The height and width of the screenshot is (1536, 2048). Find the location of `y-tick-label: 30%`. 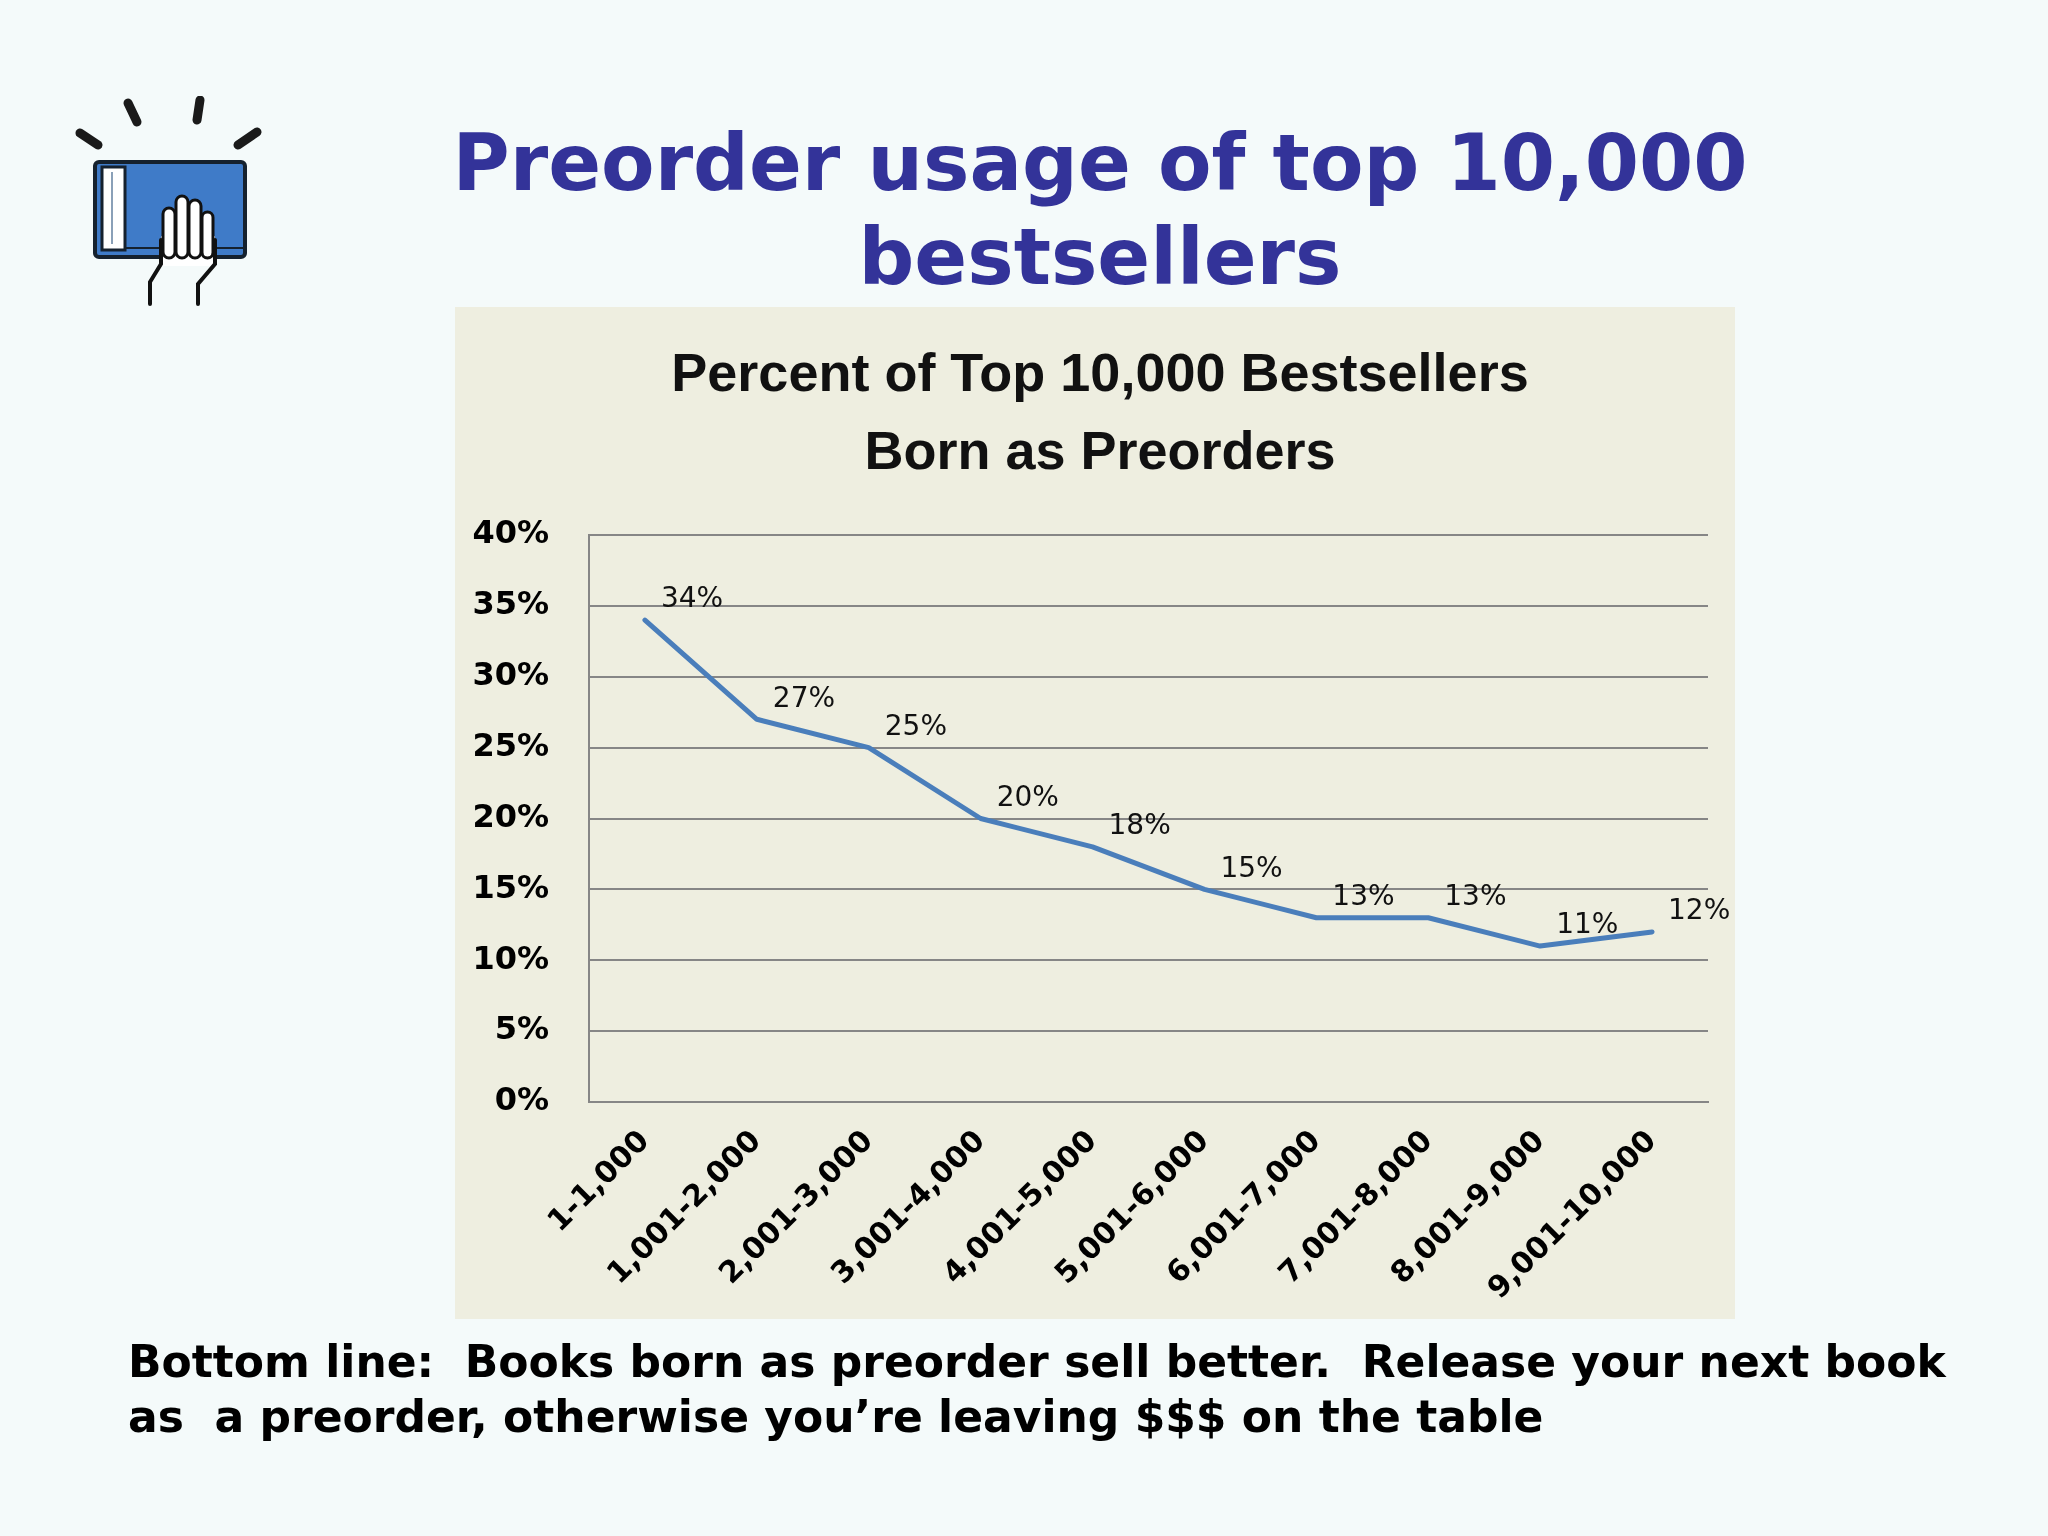

y-tick-label: 30% is located at coordinates (510, 674).